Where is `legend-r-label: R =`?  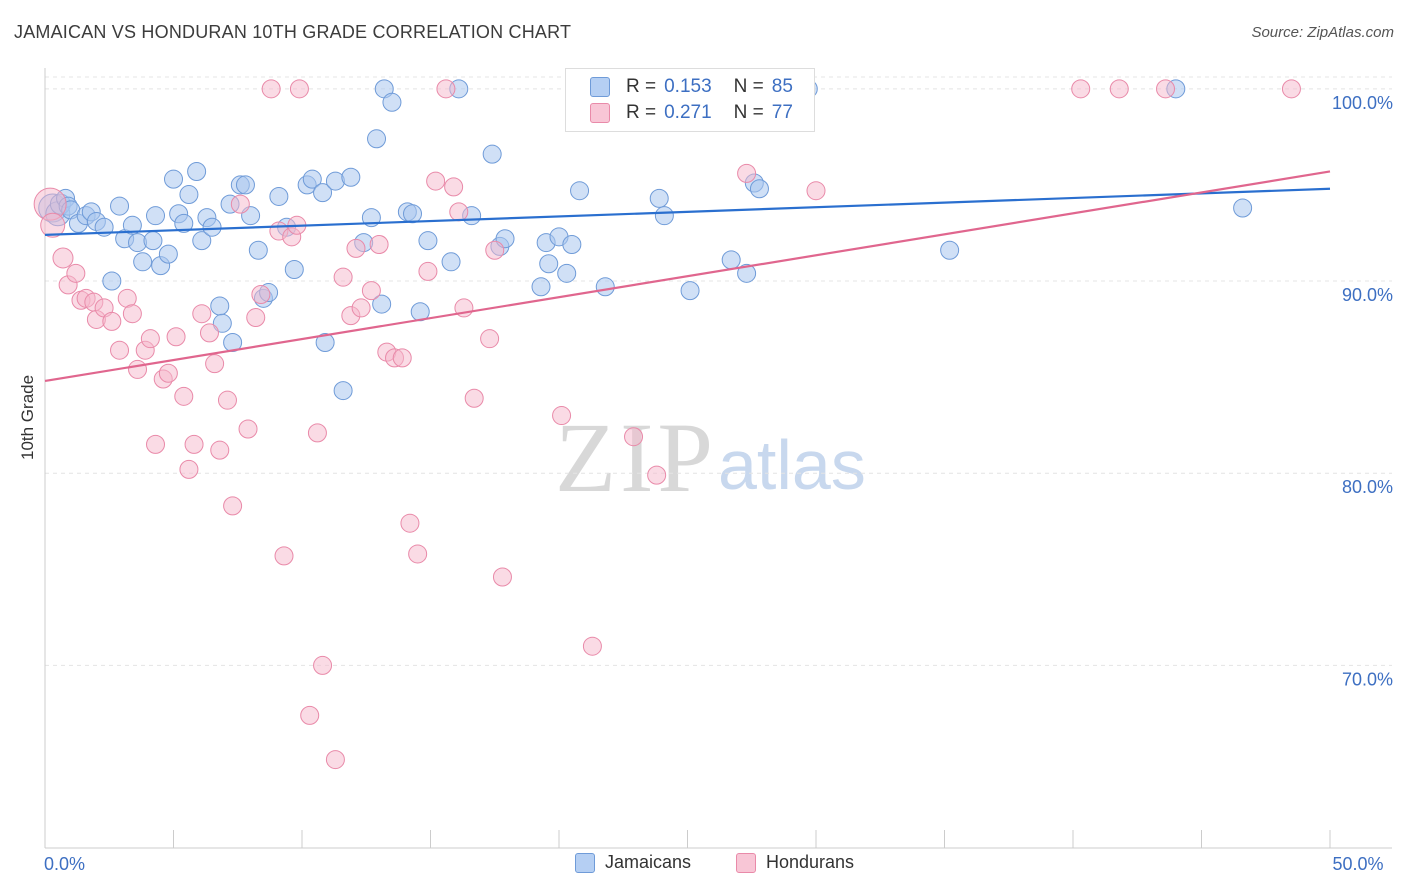 legend-r-label: R = is located at coordinates (641, 86).